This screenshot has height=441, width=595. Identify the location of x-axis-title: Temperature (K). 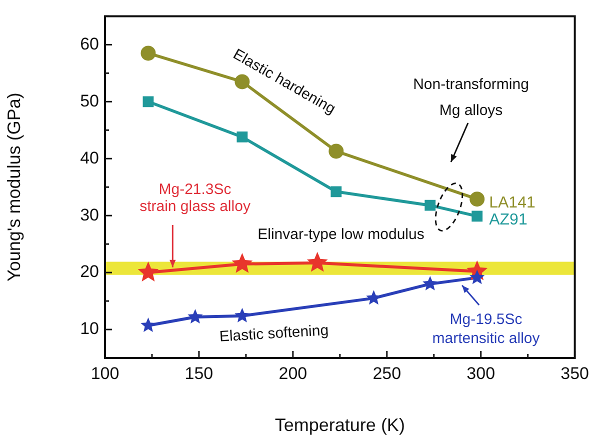
(339, 425).